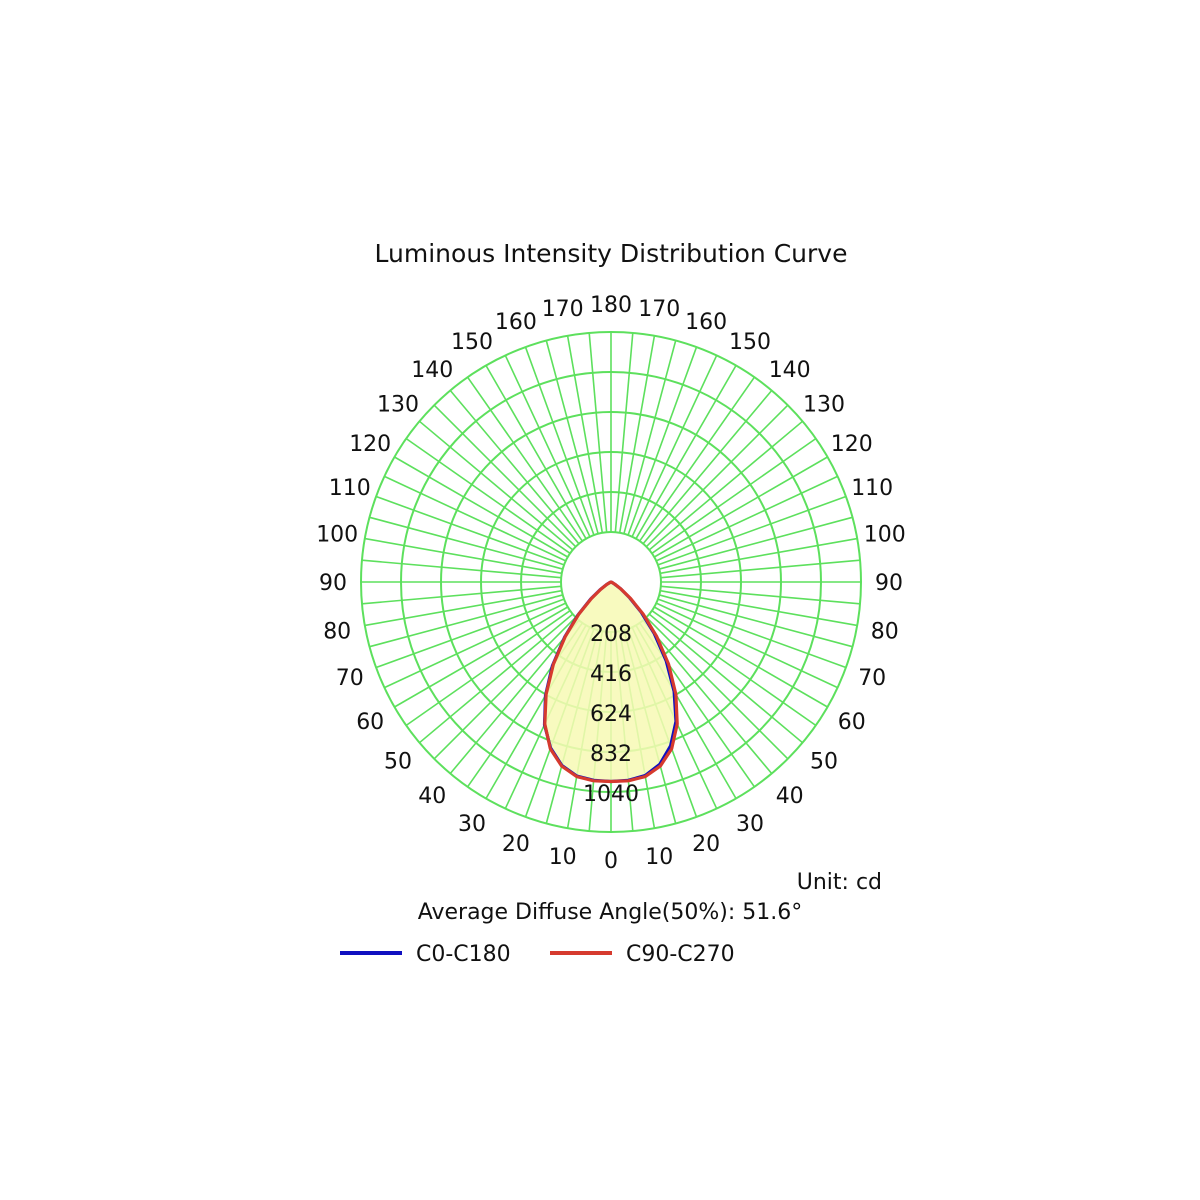 Image resolution: width=1200 pixels, height=1200 pixels. Describe the element at coordinates (370, 444) in the screenshot. I see `angle-label-left: 120` at that location.